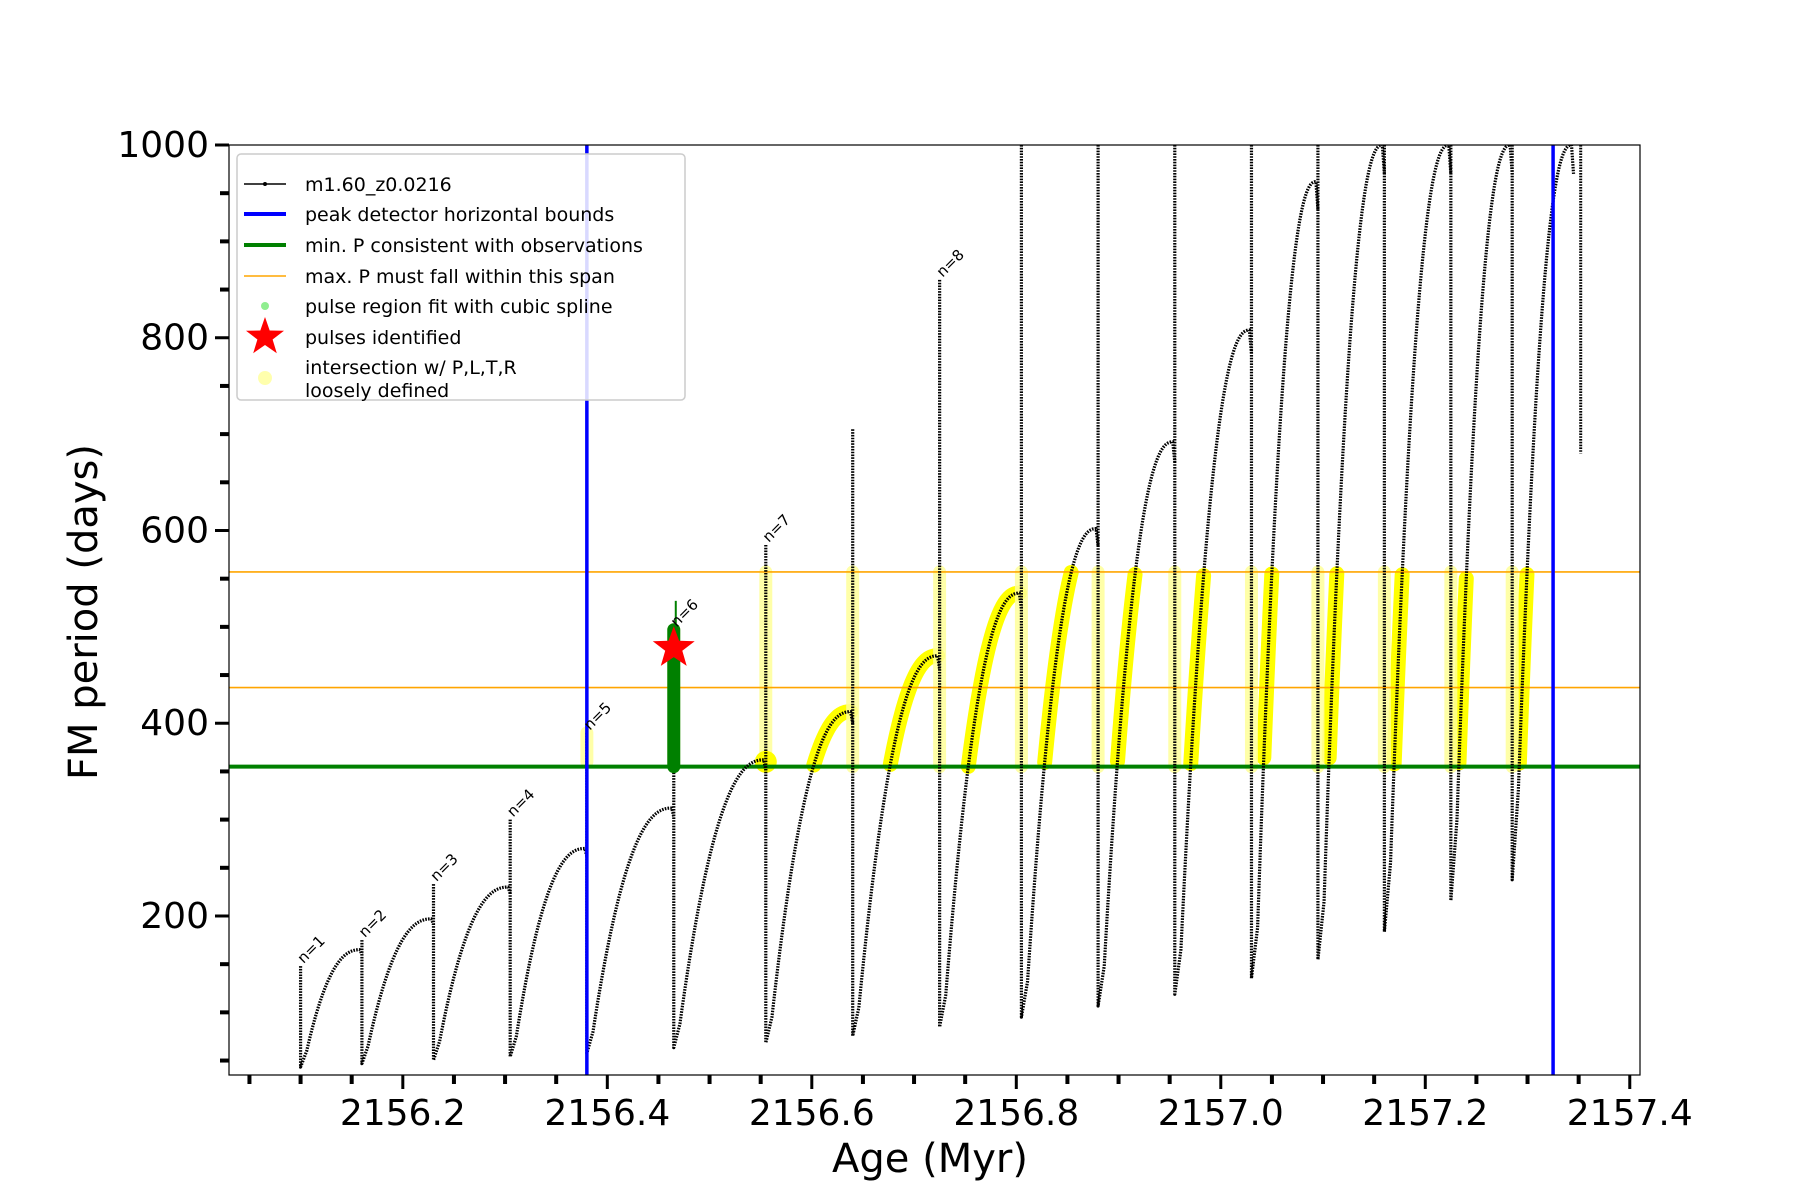 This screenshot has width=1800, height=1204. I want to click on legend-label: intersection w/ P,L,T,R loosely defined, so click(411, 379).